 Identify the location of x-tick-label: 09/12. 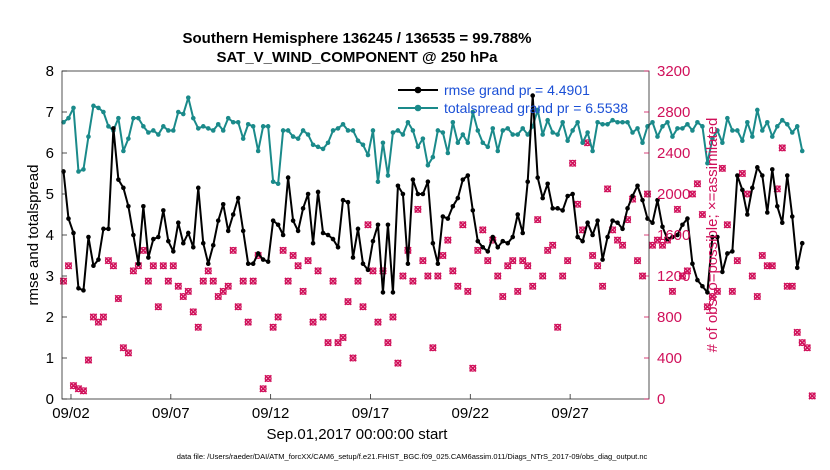
(271, 413).